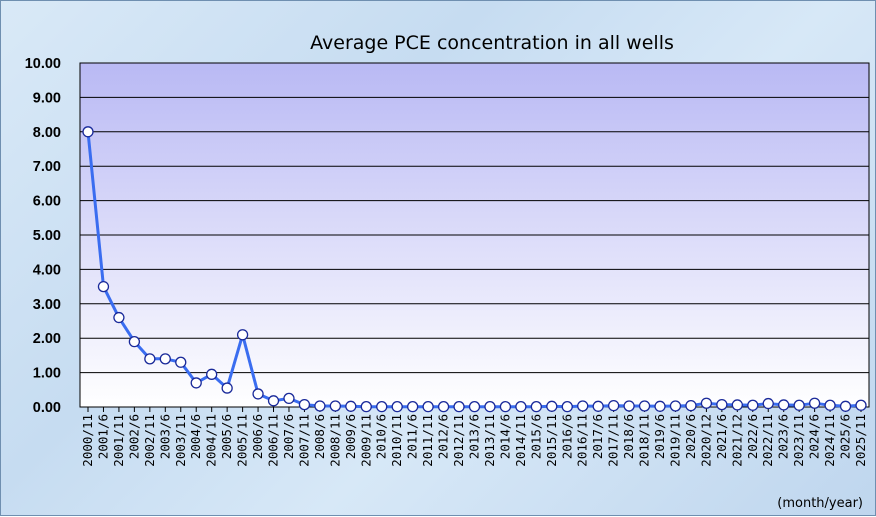  Describe the element at coordinates (597, 436) in the screenshot. I see `x-tick-label: 2017/6` at that location.